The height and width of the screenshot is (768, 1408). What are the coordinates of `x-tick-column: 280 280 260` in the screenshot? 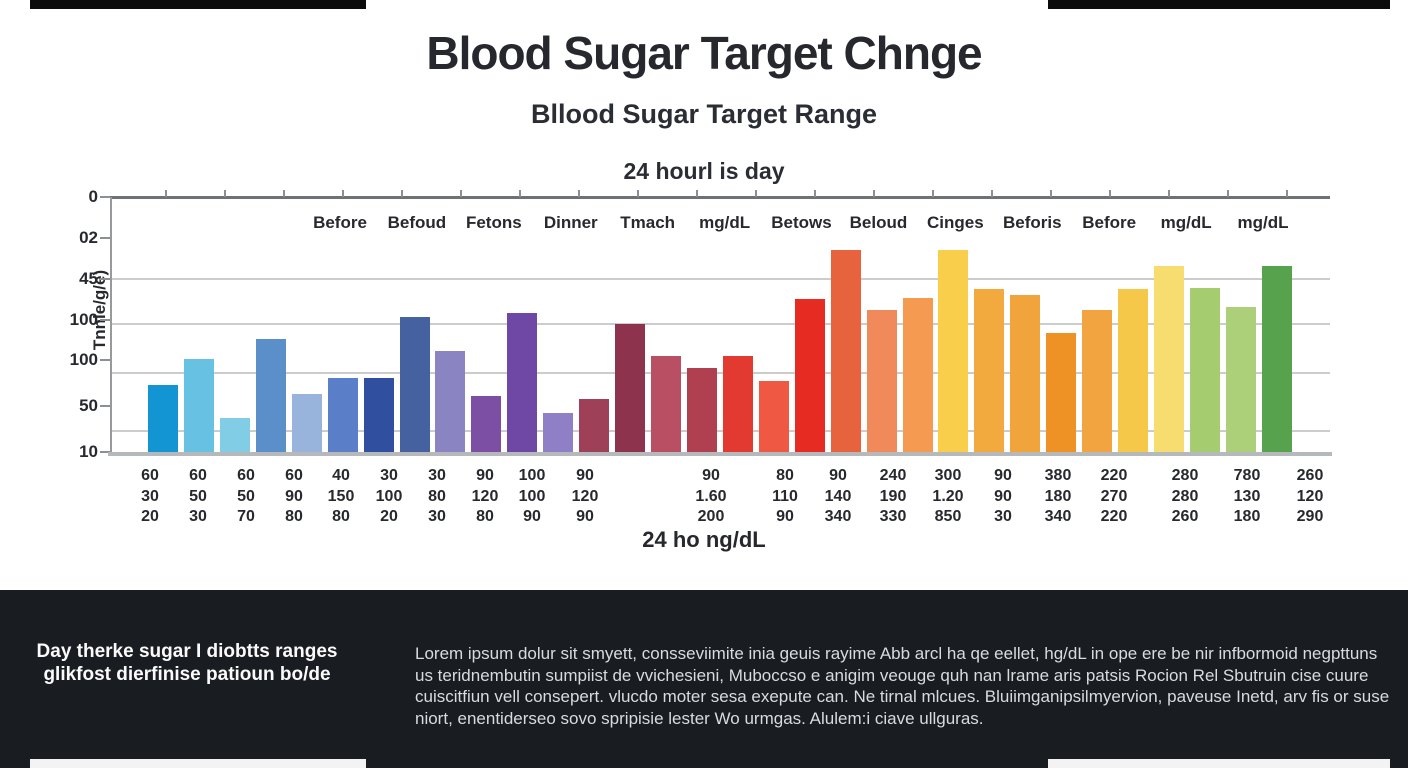 It's located at (1185, 497).